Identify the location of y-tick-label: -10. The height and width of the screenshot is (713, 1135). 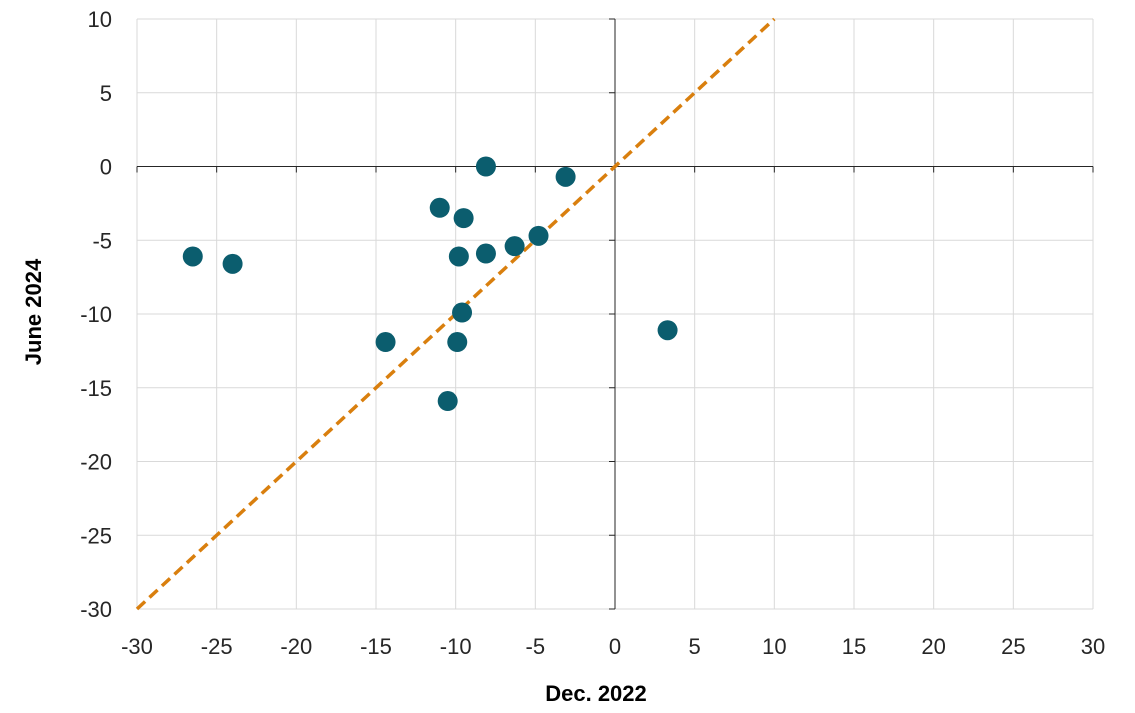
(96, 314).